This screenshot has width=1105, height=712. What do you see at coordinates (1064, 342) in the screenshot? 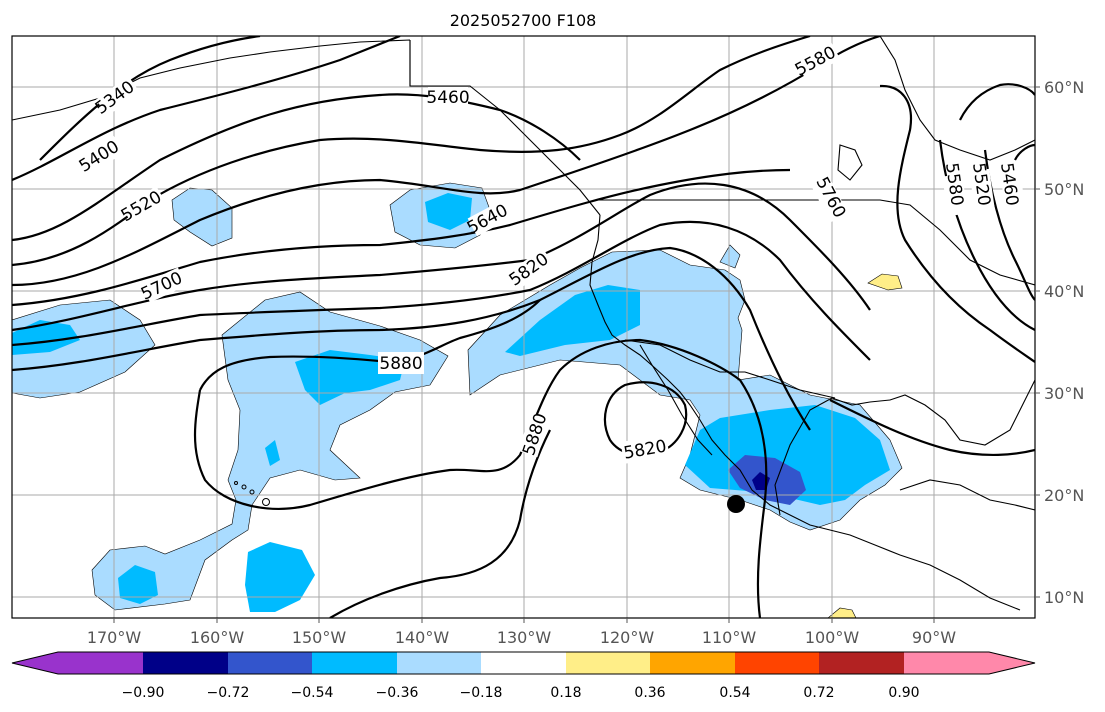
I see `y-axis-labels: 60°N 50°N 40°N 30°N 20°N 10°N` at bounding box center [1064, 342].